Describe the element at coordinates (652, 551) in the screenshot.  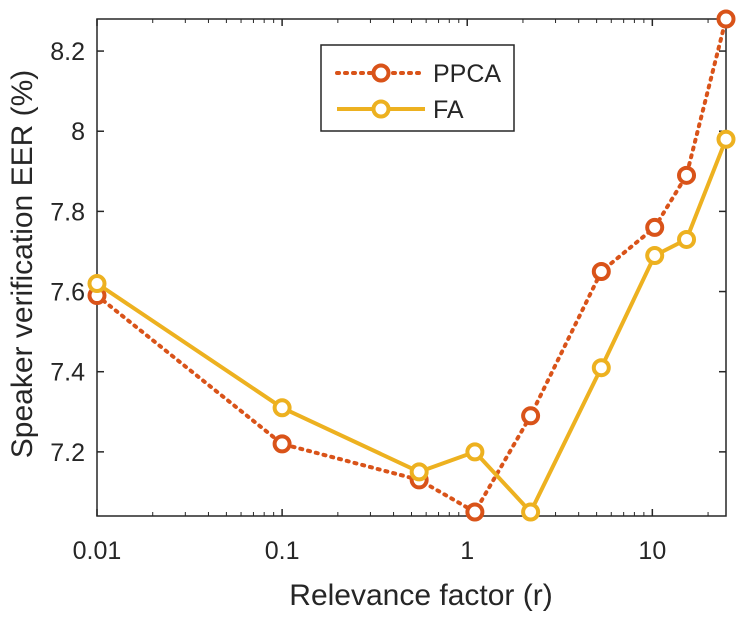
I see `x-tick-label: 10` at that location.